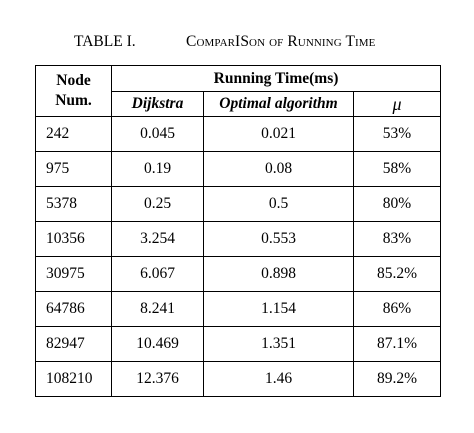 The height and width of the screenshot is (433, 474). Describe the element at coordinates (73, 379) in the screenshot. I see `cell-node-num: 108210` at that location.